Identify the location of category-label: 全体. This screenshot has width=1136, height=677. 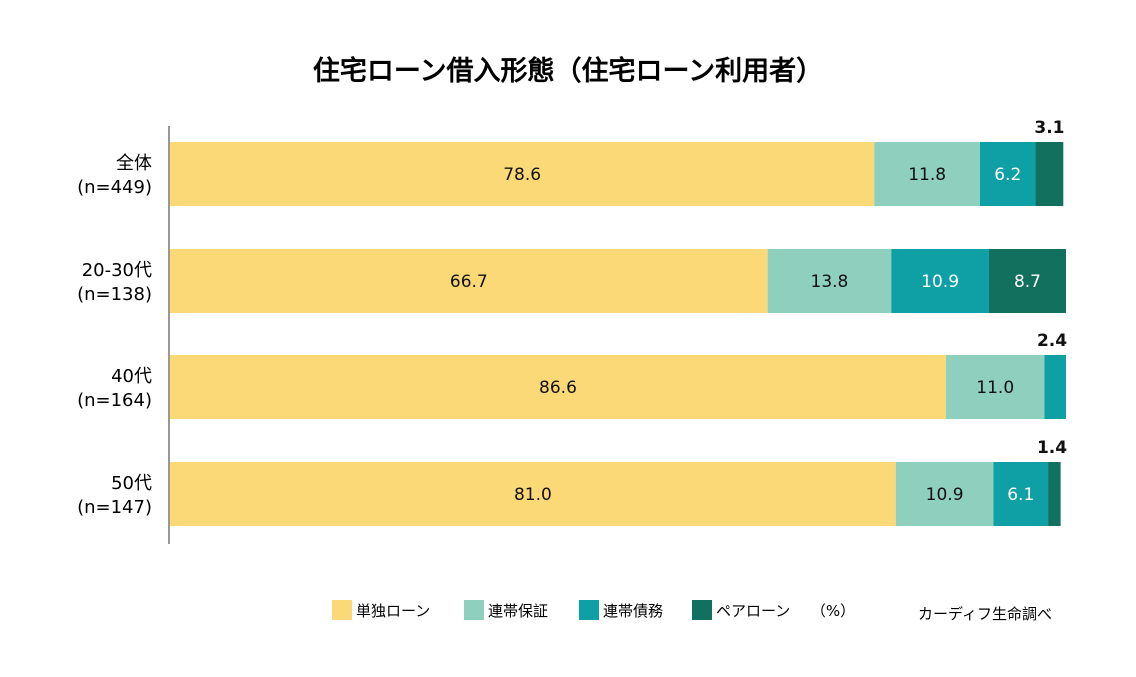
(134, 163).